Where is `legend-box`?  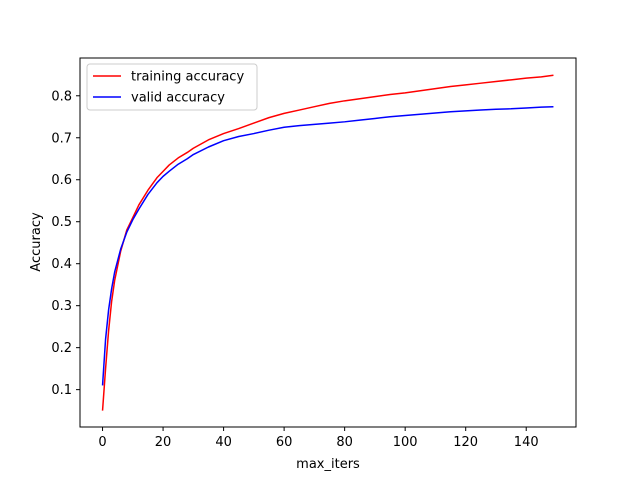
legend-box is located at coordinates (172, 87).